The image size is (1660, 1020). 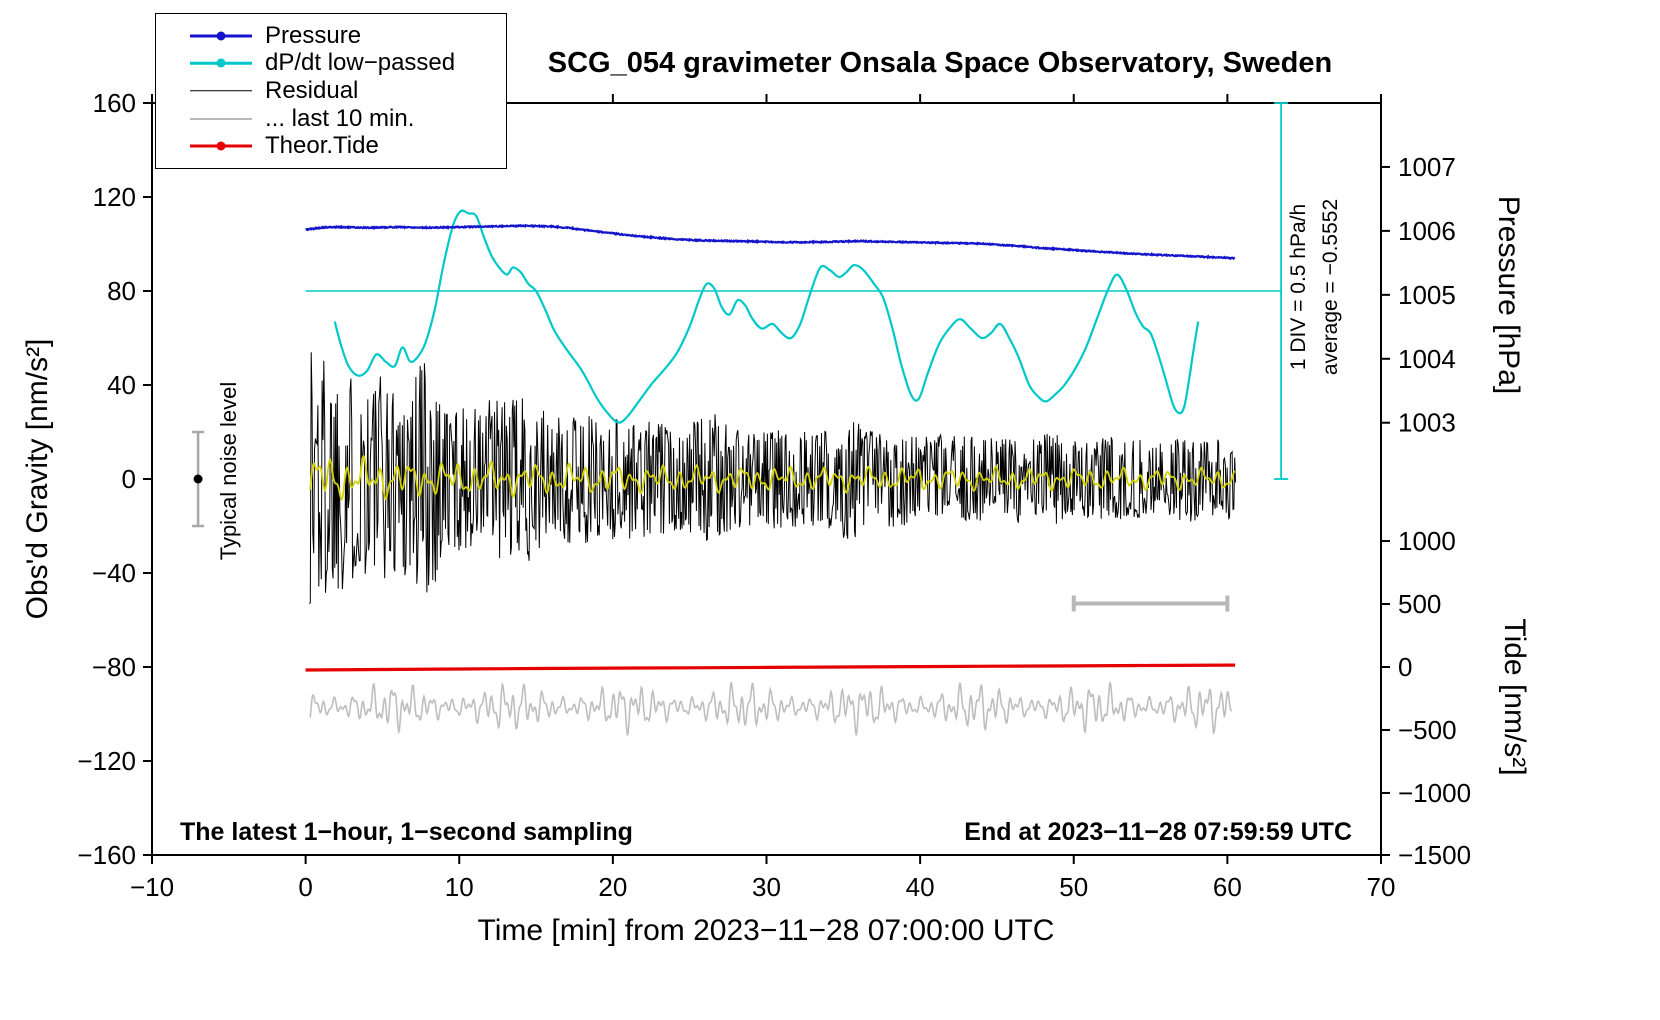 What do you see at coordinates (114, 103) in the screenshot?
I see `y-left-tick-label: 160` at bounding box center [114, 103].